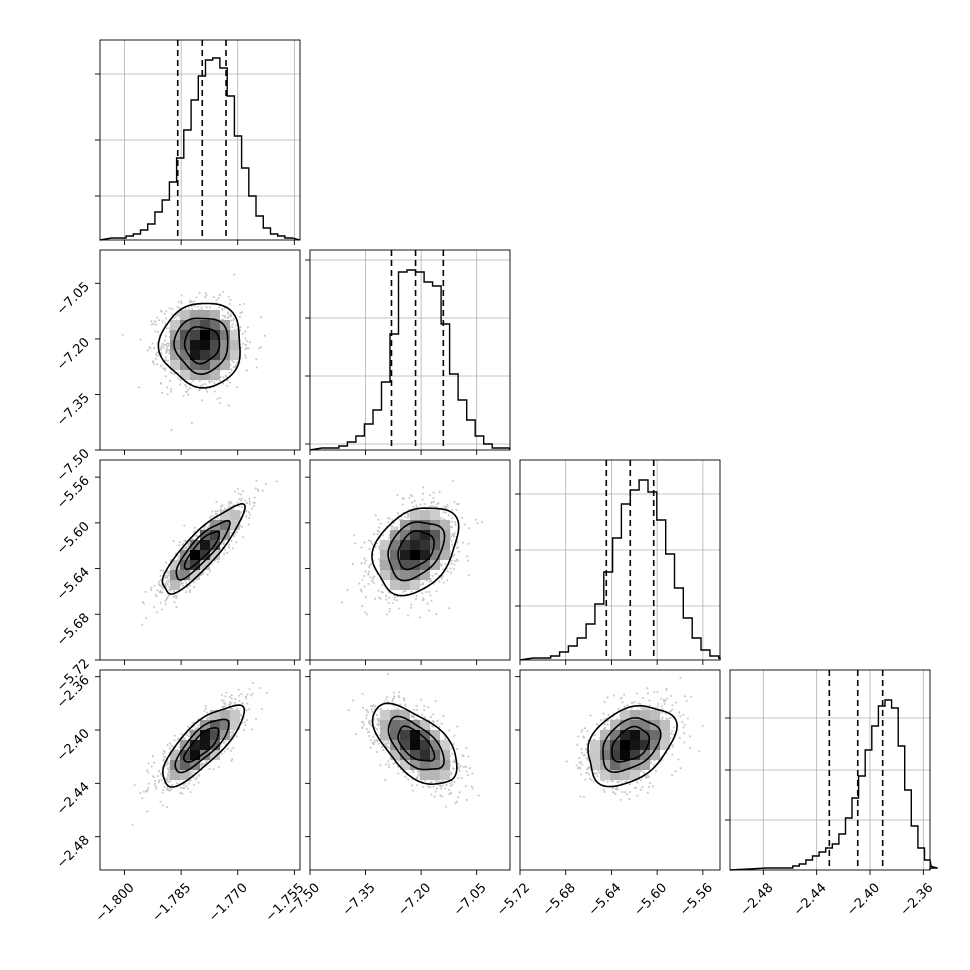 This screenshot has height=970, width=970. What do you see at coordinates (73, 410) in the screenshot?
I see `y-tick-label: −7.35` at bounding box center [73, 410].